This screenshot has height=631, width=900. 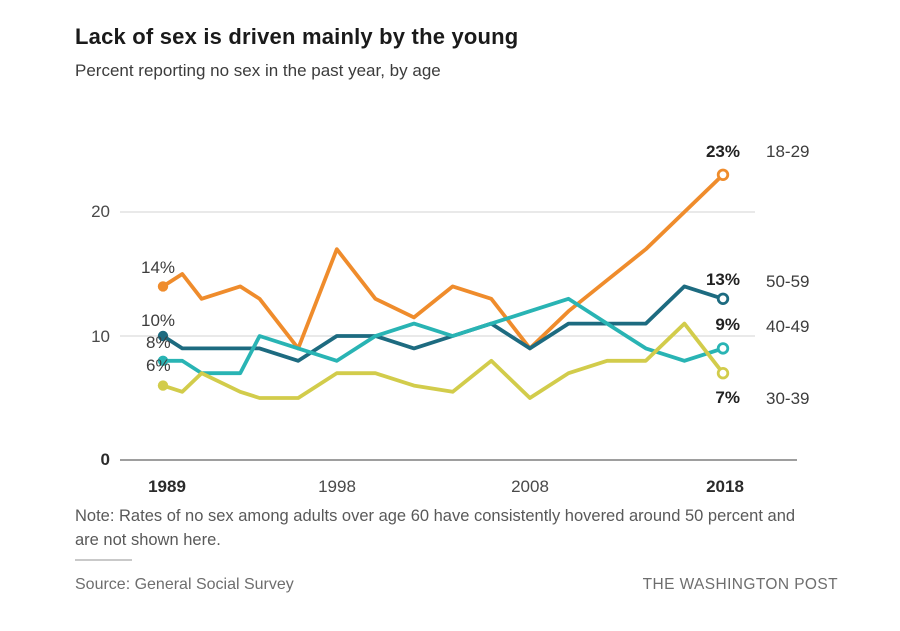 I want to click on end-value-50-59: 13%, so click(x=722, y=279).